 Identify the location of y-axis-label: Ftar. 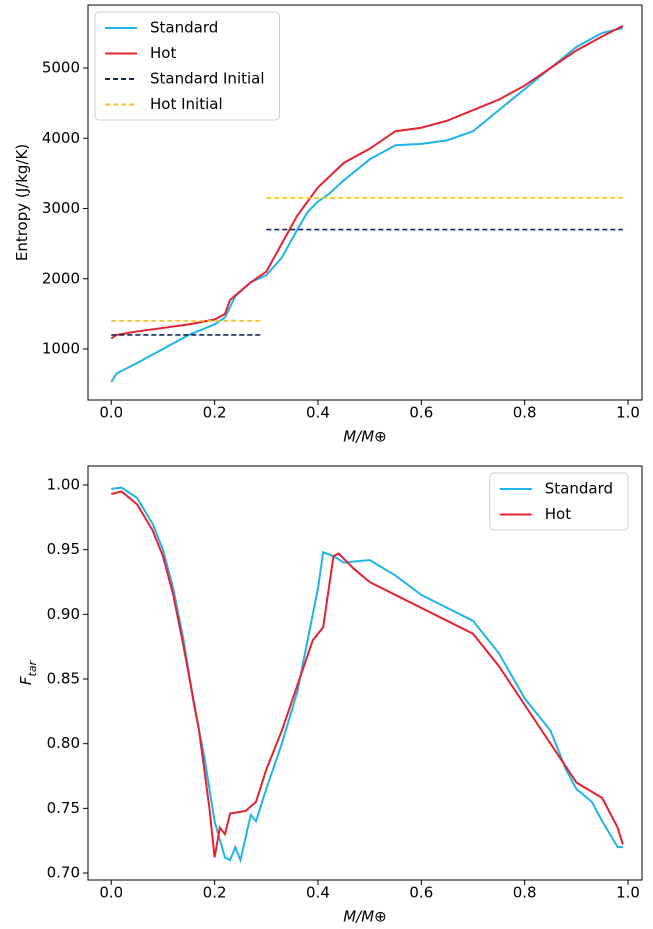
(28, 672).